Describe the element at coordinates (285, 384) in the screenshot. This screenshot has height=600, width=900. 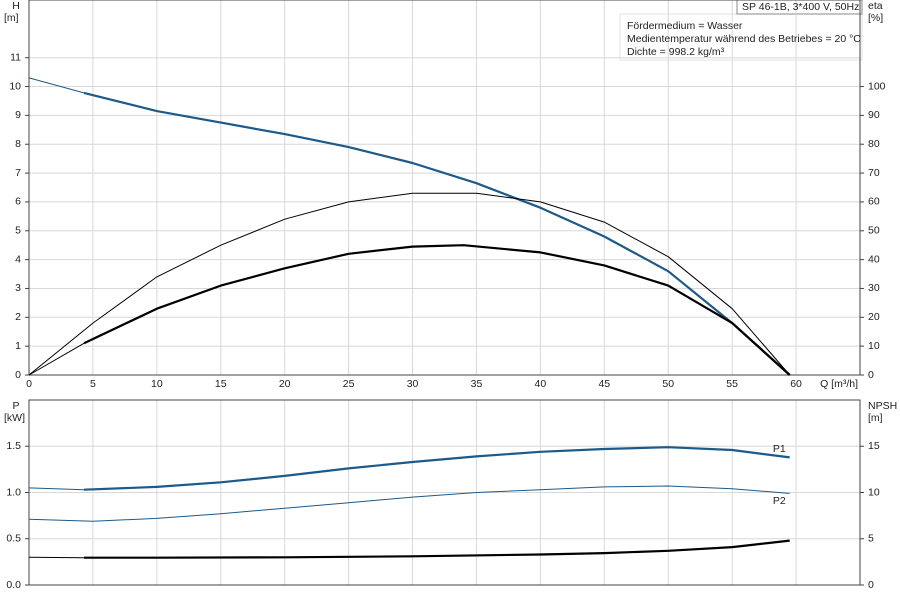
I see `x-tick-label: 20` at that location.